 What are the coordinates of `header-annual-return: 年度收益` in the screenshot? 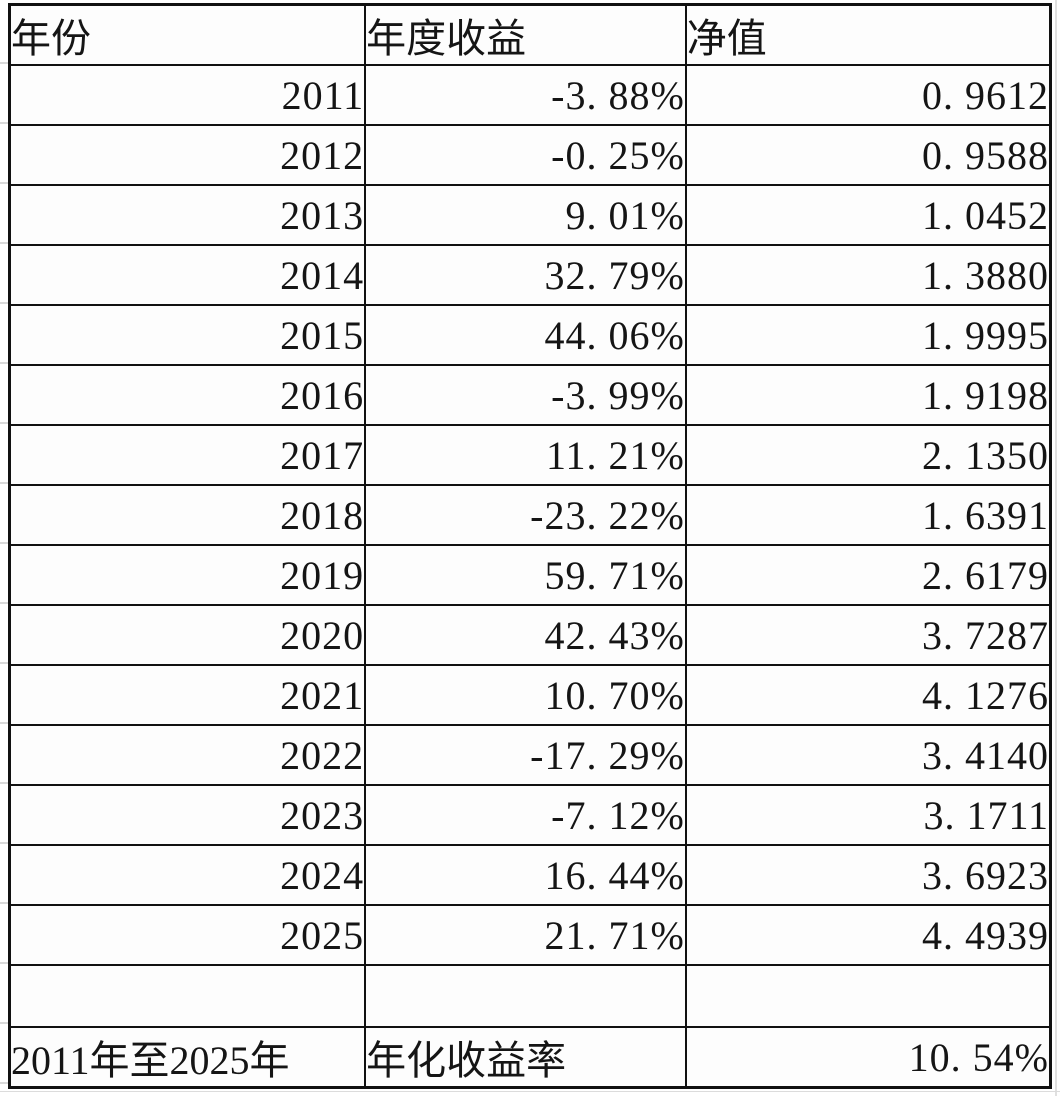 It's located at (525, 34).